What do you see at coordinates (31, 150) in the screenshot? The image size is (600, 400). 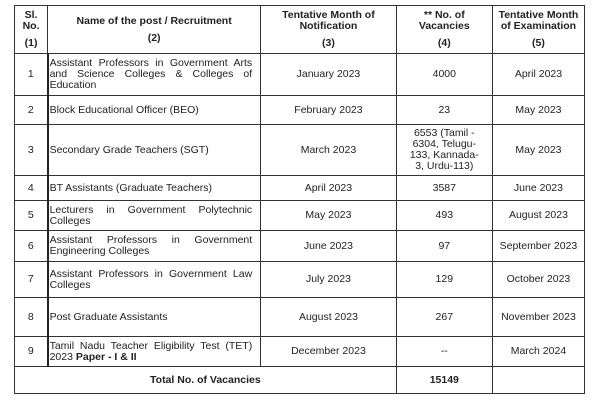 I see `sl-no-cell: 3` at bounding box center [31, 150].